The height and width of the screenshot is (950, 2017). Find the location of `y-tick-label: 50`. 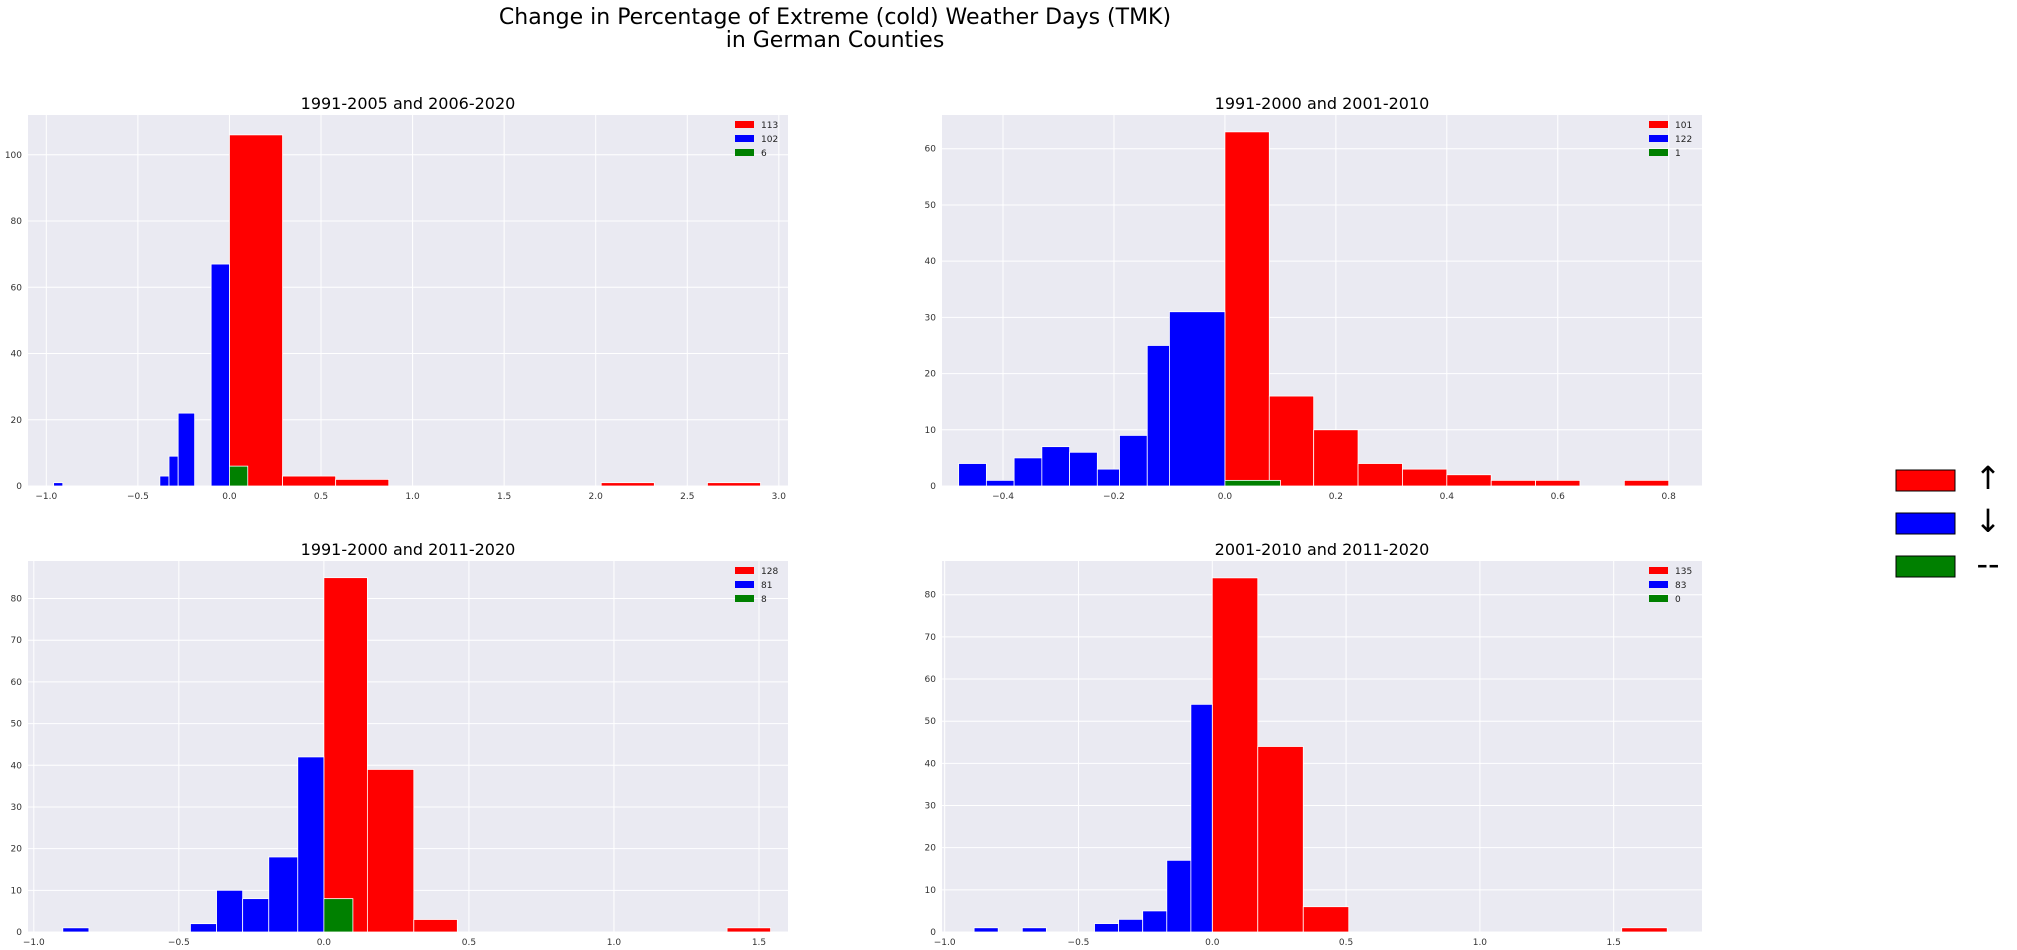

y-tick-label: 50 is located at coordinates (17, 725).